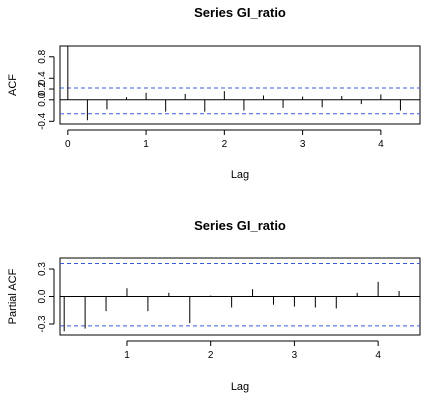 Image resolution: width=427 pixels, height=400 pixels. Describe the element at coordinates (42, 56) in the screenshot. I see `y-tick-label: 0.8` at that location.